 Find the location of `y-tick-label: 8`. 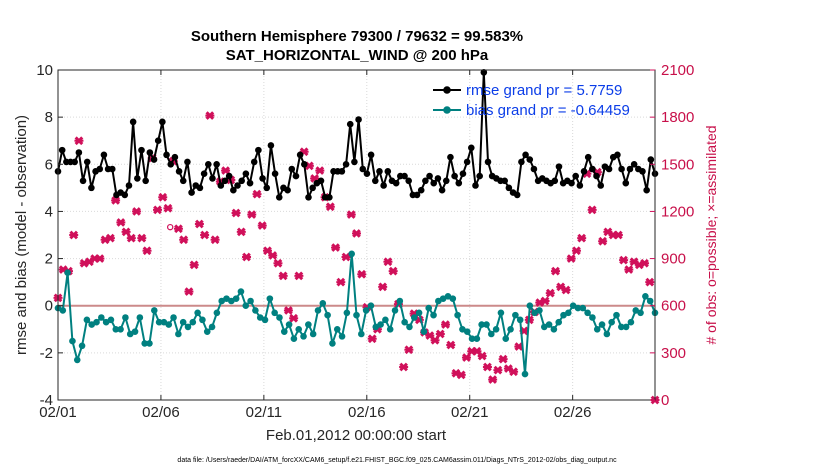

y-tick-label: 8 is located at coordinates (49, 117).